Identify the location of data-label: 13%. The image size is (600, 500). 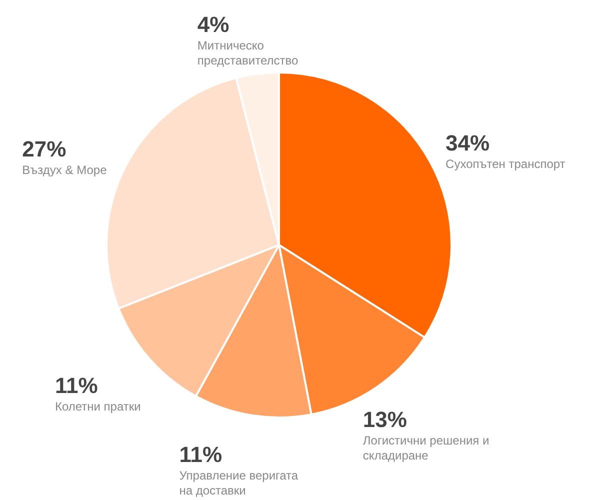
(384, 419).